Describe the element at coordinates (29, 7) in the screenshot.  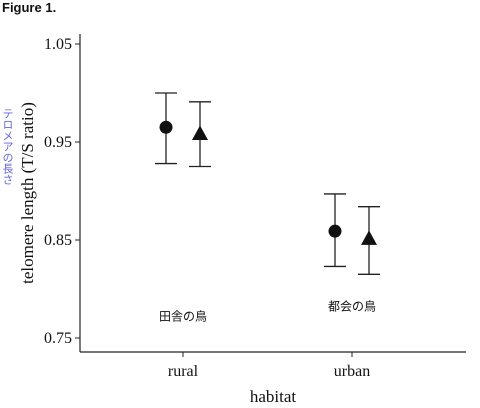
I see `figure-label: Figure 1.` at that location.